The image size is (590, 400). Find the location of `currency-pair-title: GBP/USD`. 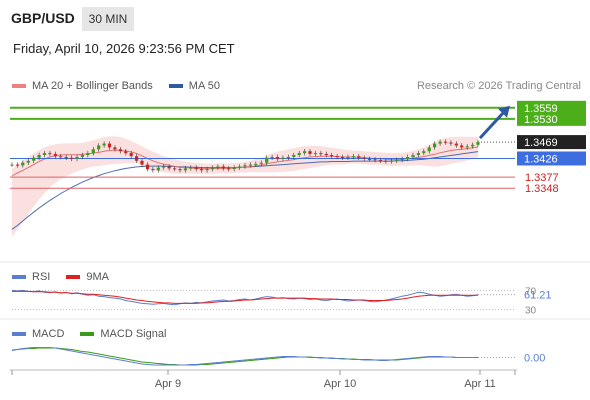

currency-pair-title: GBP/USD is located at coordinates (43, 18).